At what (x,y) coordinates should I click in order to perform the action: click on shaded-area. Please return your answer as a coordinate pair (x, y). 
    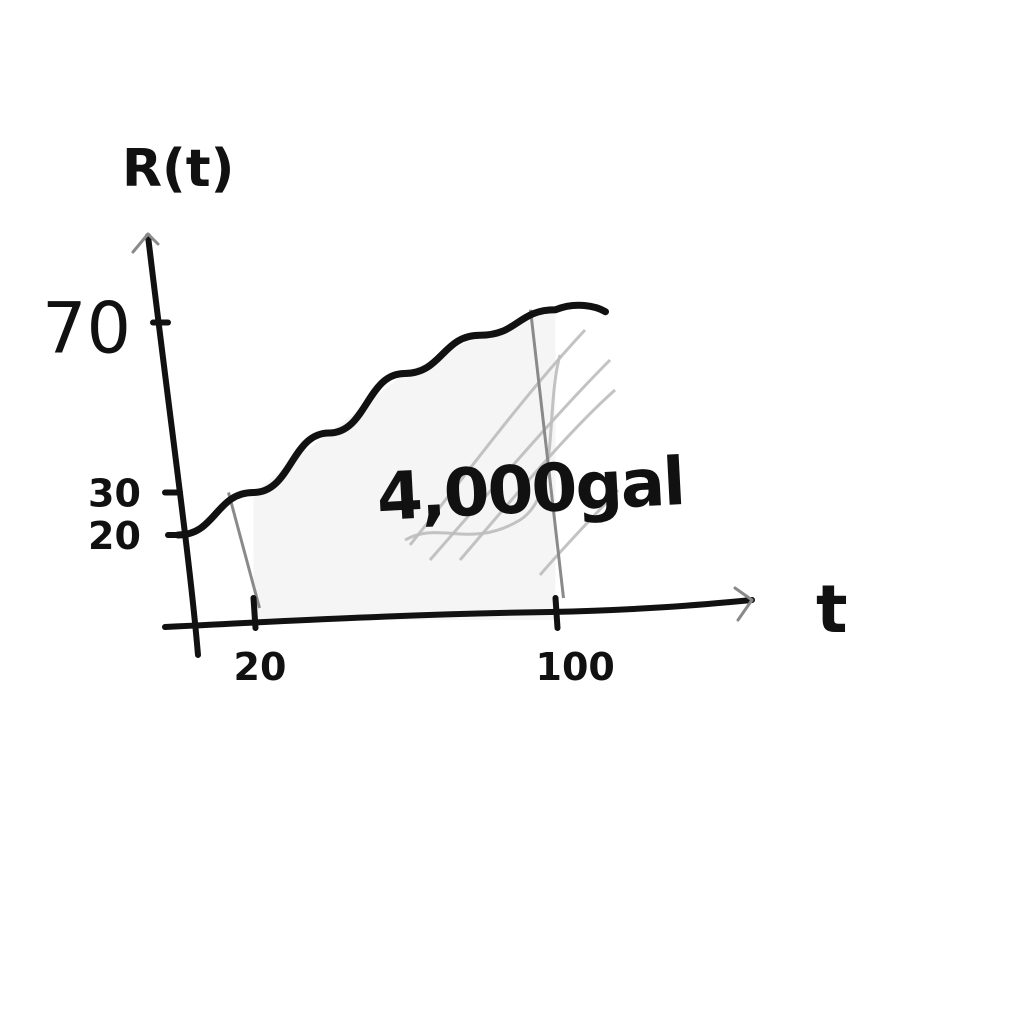
    Looking at the image, I should click on (436, 464).